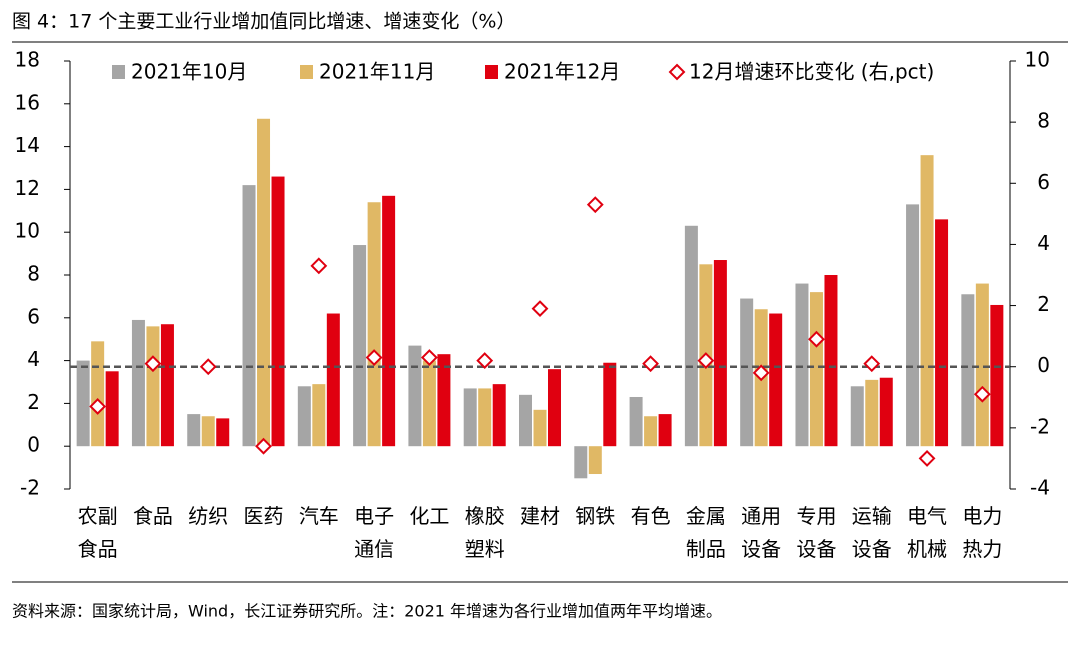  Describe the element at coordinates (872, 532) in the screenshot. I see `x-tick-label: 运输设备` at that location.